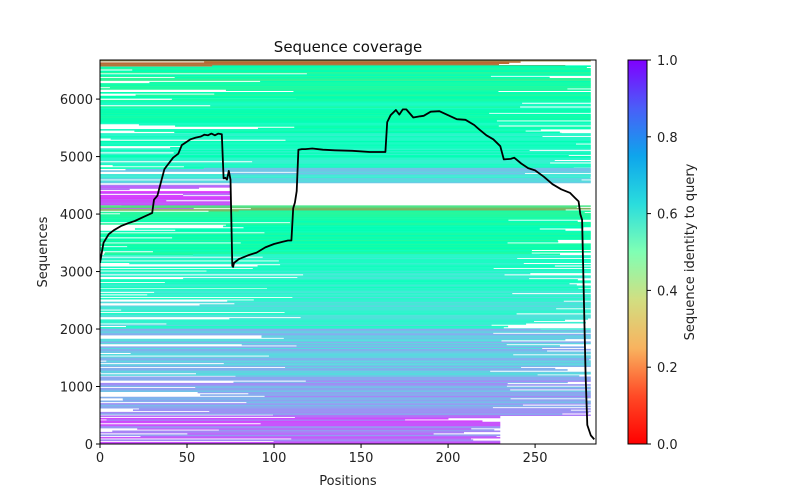 This screenshot has height=500, width=800. I want to click on y-tick-label: 6000, so click(76, 100).